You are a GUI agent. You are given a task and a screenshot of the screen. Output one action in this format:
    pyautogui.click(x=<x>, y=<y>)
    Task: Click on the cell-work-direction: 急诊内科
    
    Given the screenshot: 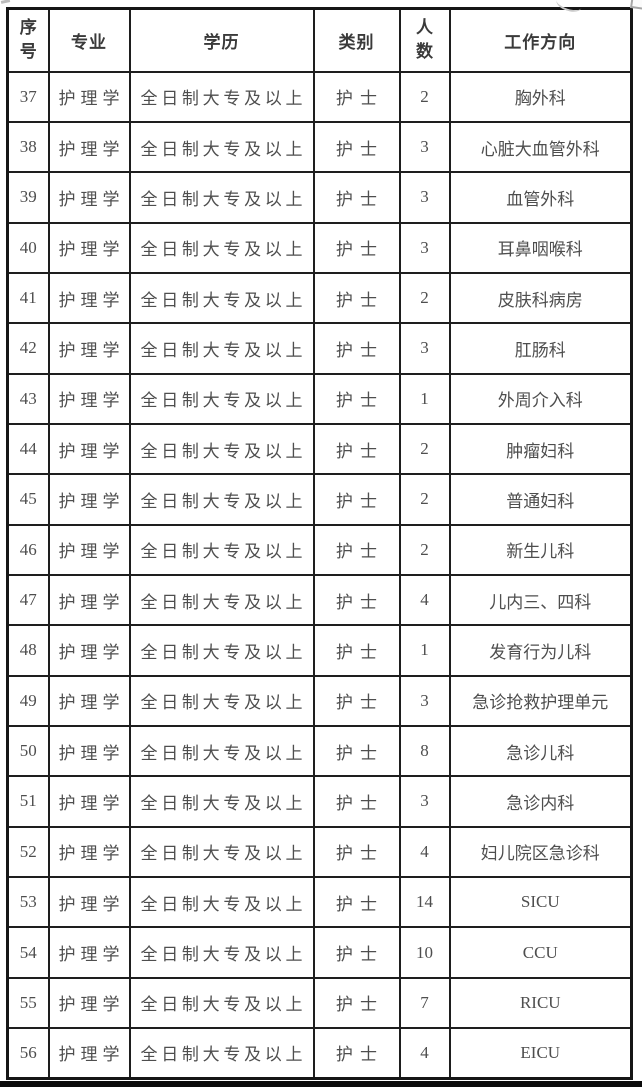 What is the action you would take?
    pyautogui.click(x=540, y=801)
    